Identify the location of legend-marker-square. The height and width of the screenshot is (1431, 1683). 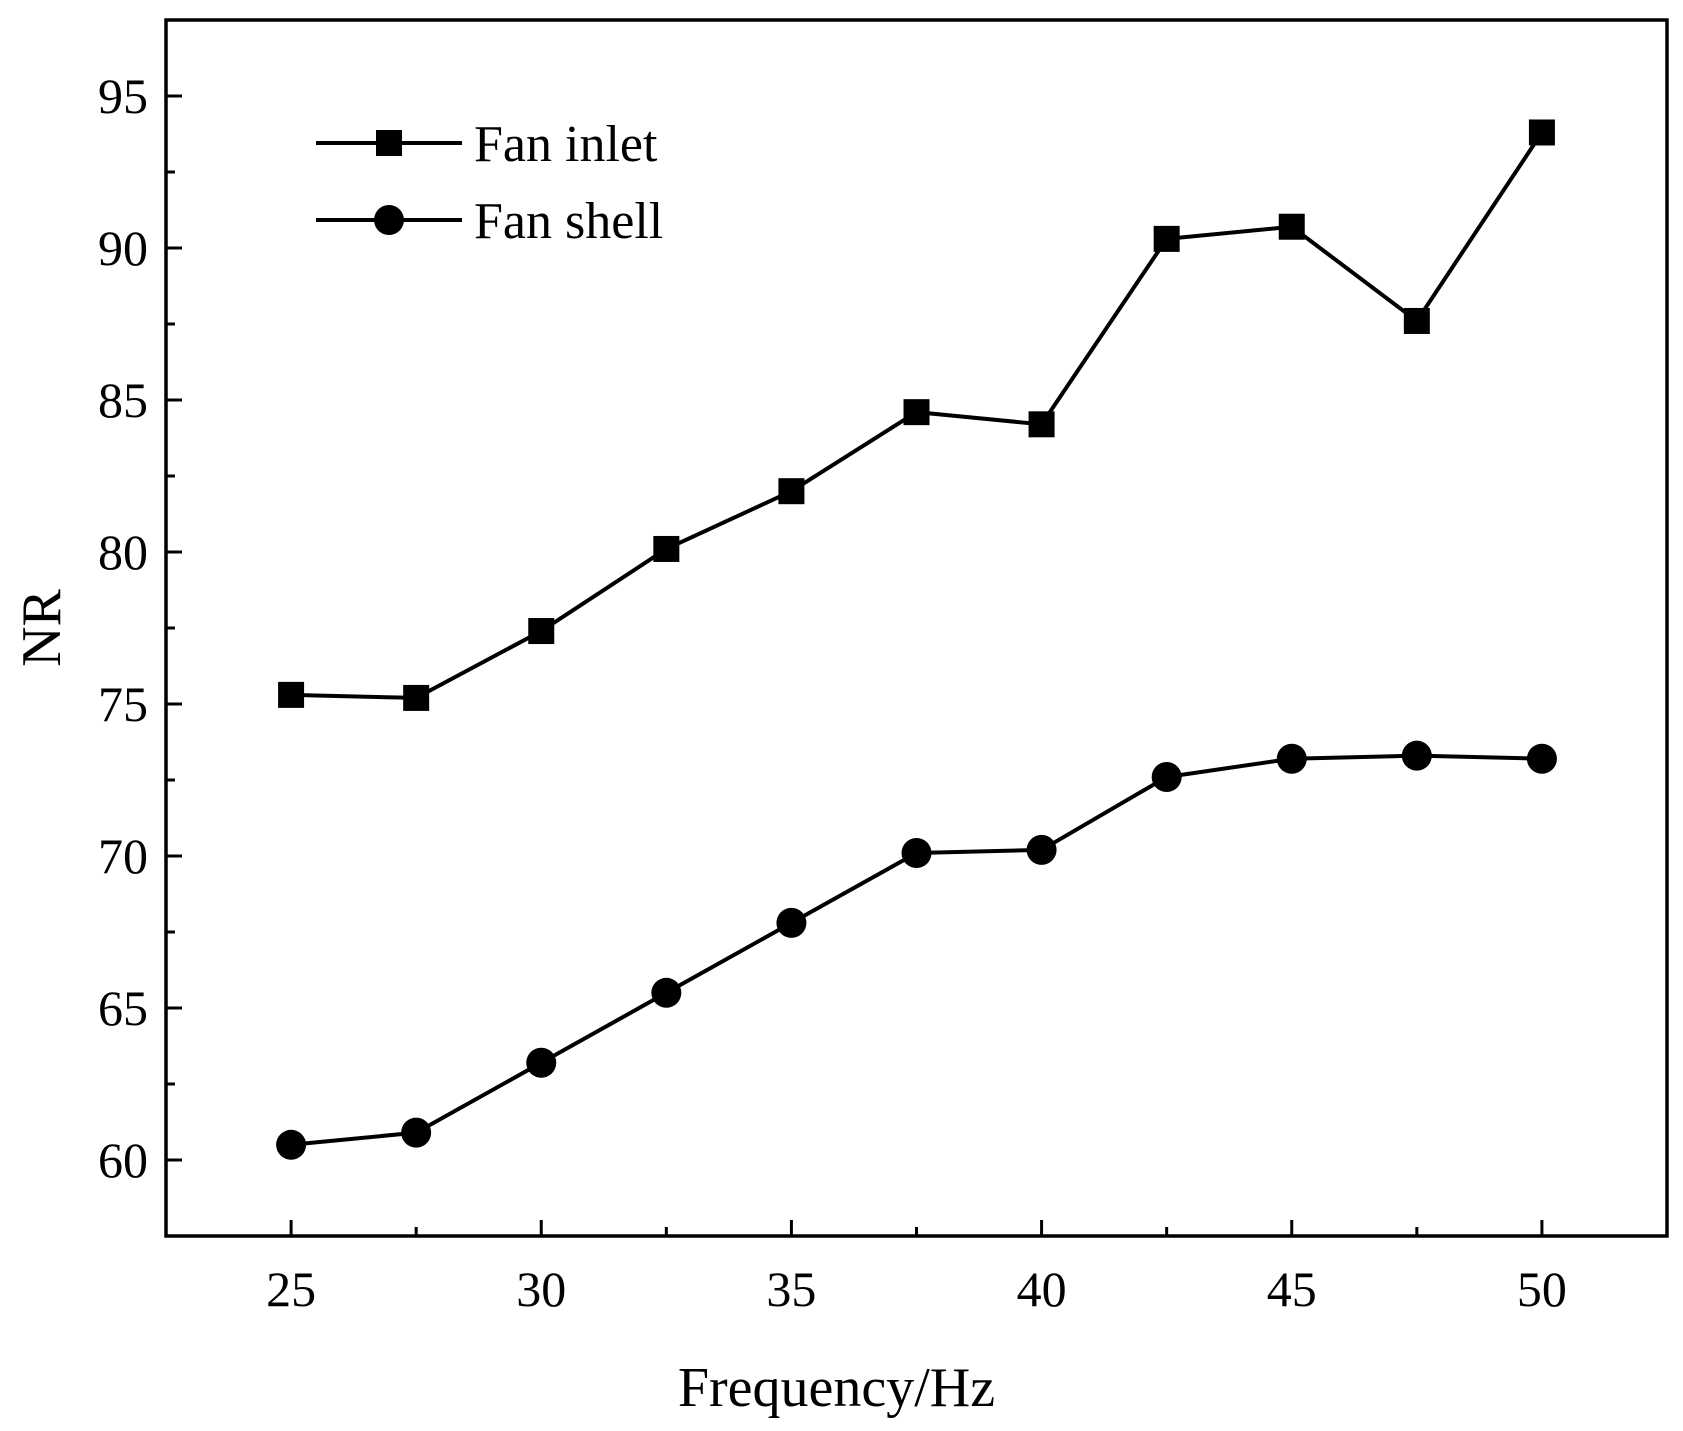
(389, 143).